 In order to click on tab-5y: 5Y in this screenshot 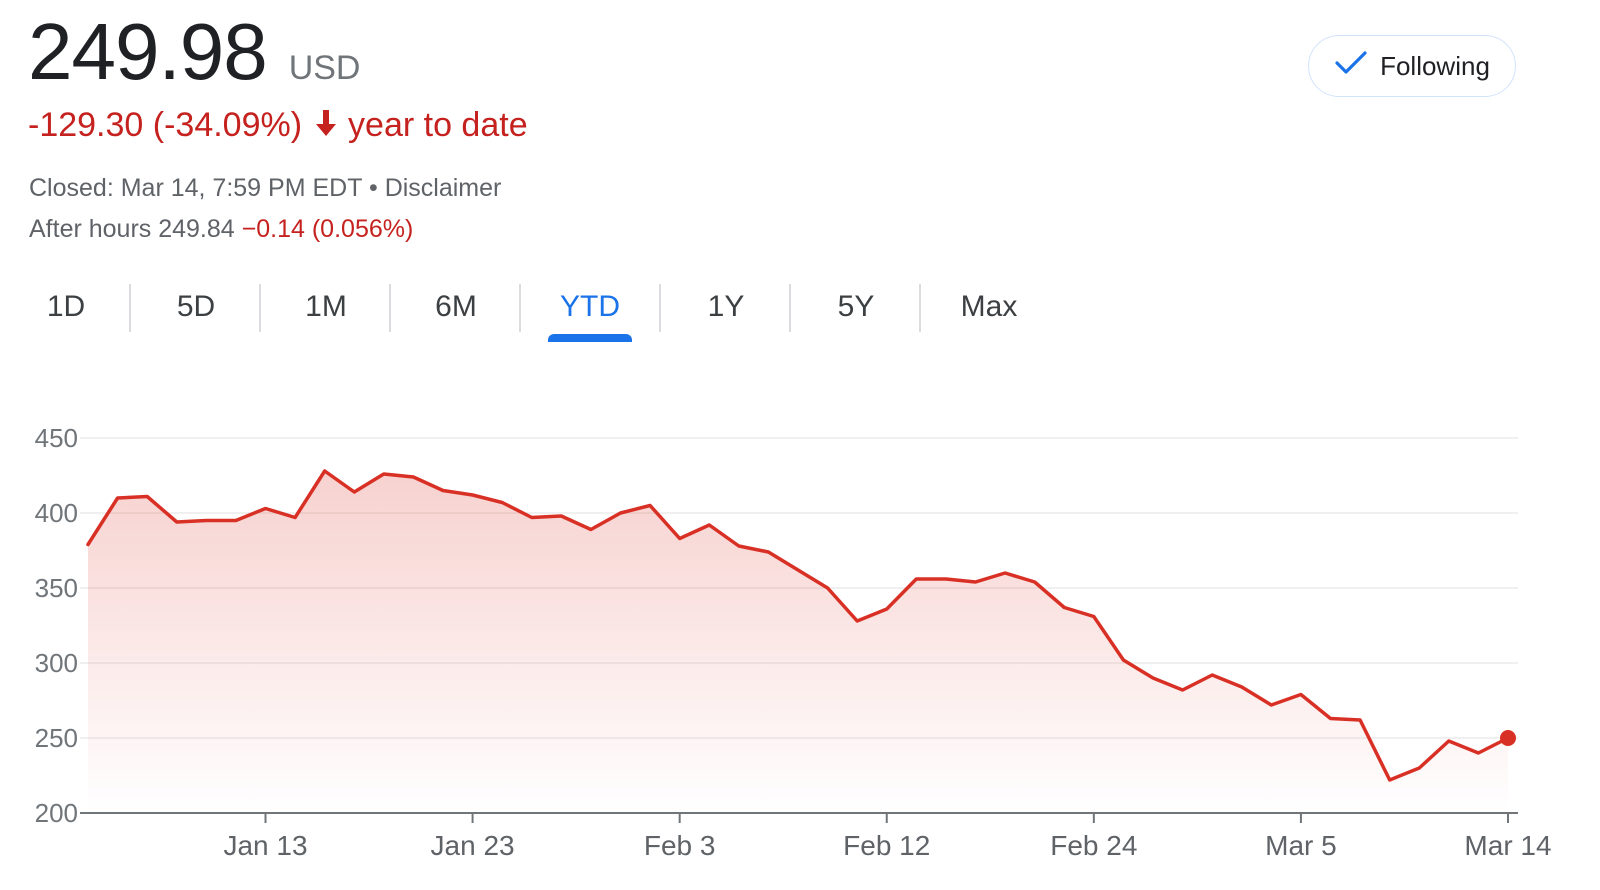, I will do `click(856, 307)`.